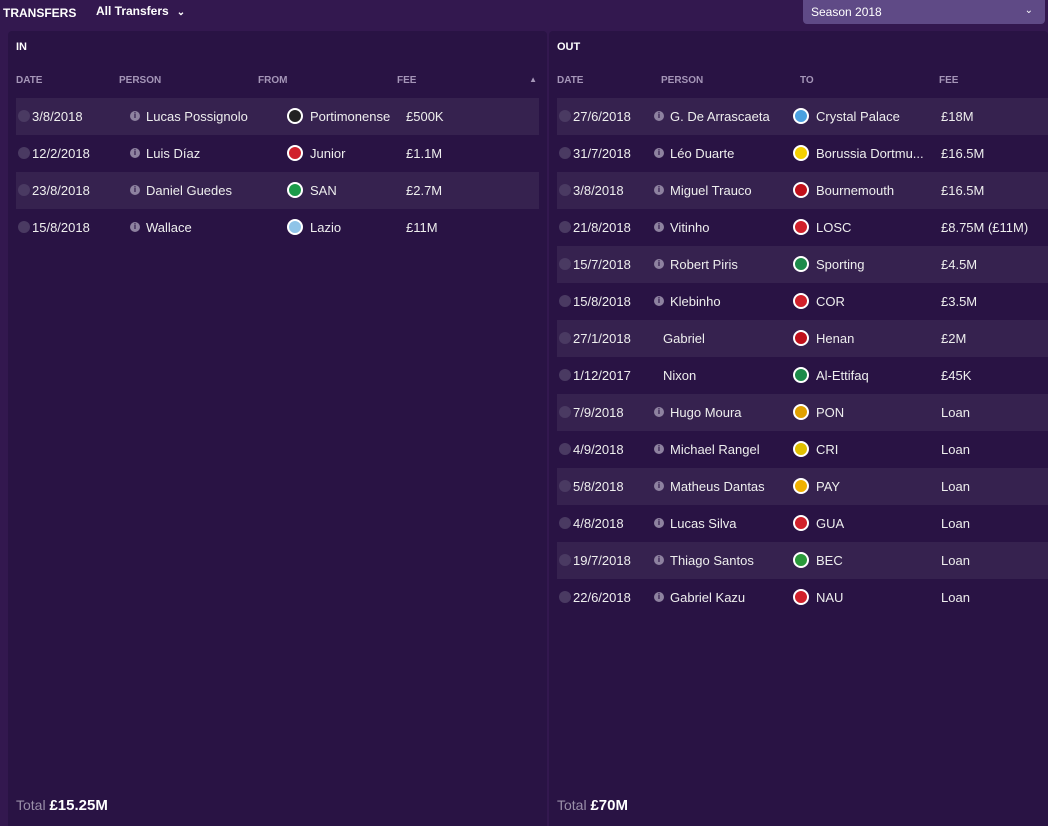 This screenshot has height=826, width=1048. What do you see at coordinates (277, 153) in the screenshot?
I see `table-row: 12/2/2018 i Luis Díaz Junior £1.1M` at bounding box center [277, 153].